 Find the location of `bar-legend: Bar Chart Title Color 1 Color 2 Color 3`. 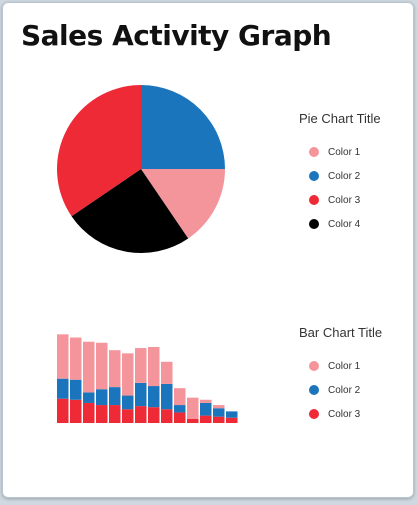

bar-legend: Bar Chart Title Color 1 Color 2 Color 3 is located at coordinates (340, 375).